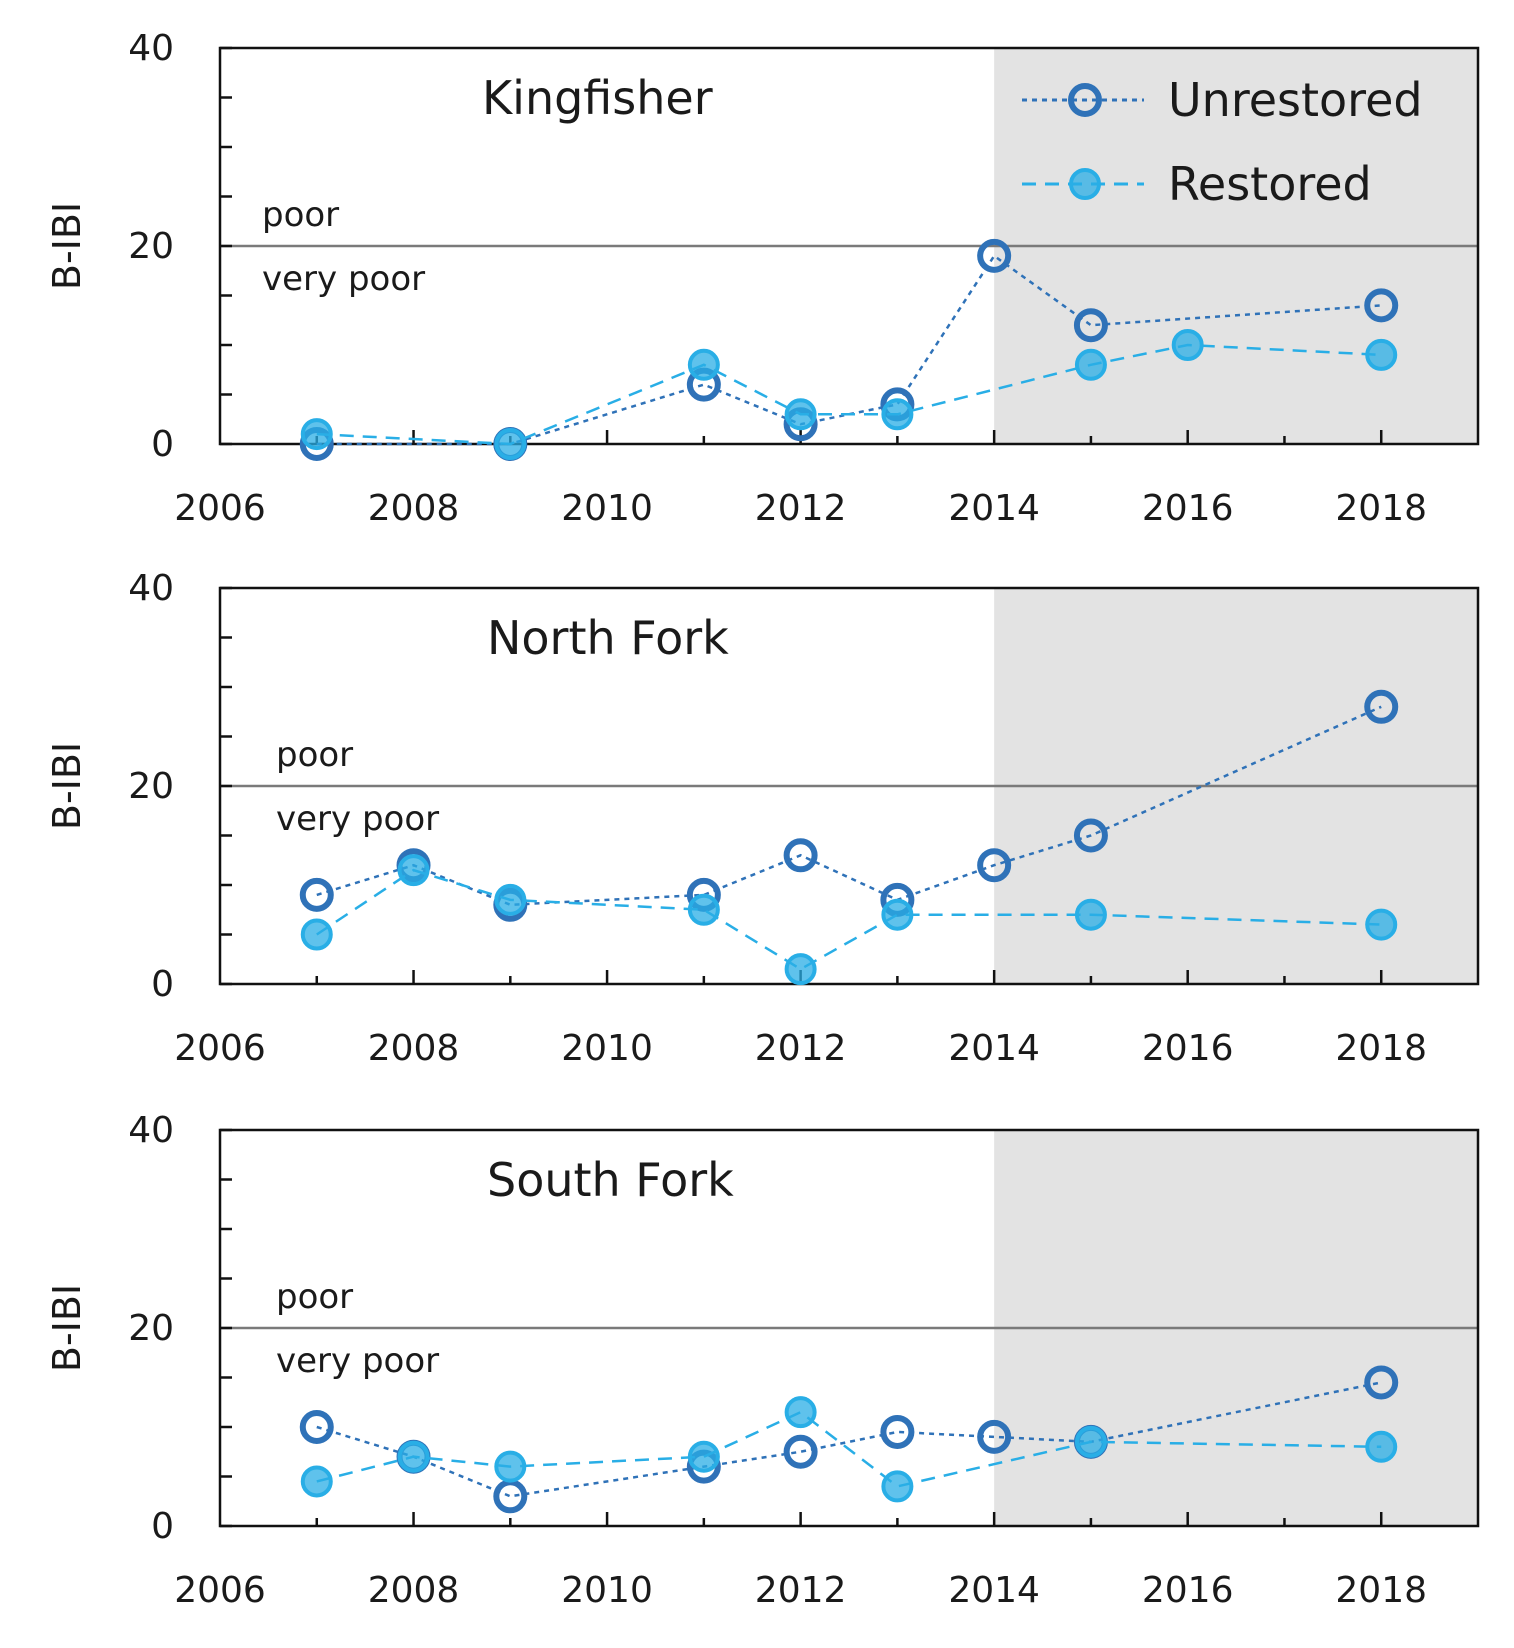 The width and height of the screenshot is (1514, 1648). I want to click on legend-marker-restored, so click(1085, 184).